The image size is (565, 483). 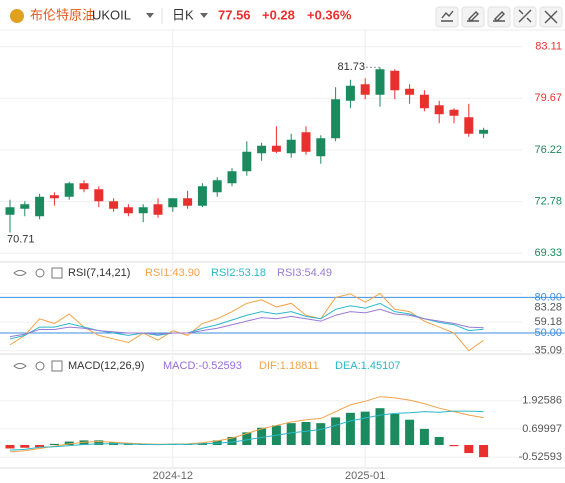 What do you see at coordinates (183, 14) in the screenshot?
I see `period: 日K` at bounding box center [183, 14].